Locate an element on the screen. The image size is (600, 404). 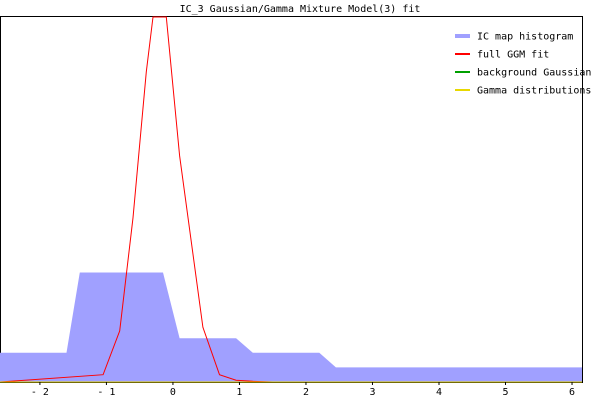
legend-label: full GGM fit is located at coordinates (513, 55).